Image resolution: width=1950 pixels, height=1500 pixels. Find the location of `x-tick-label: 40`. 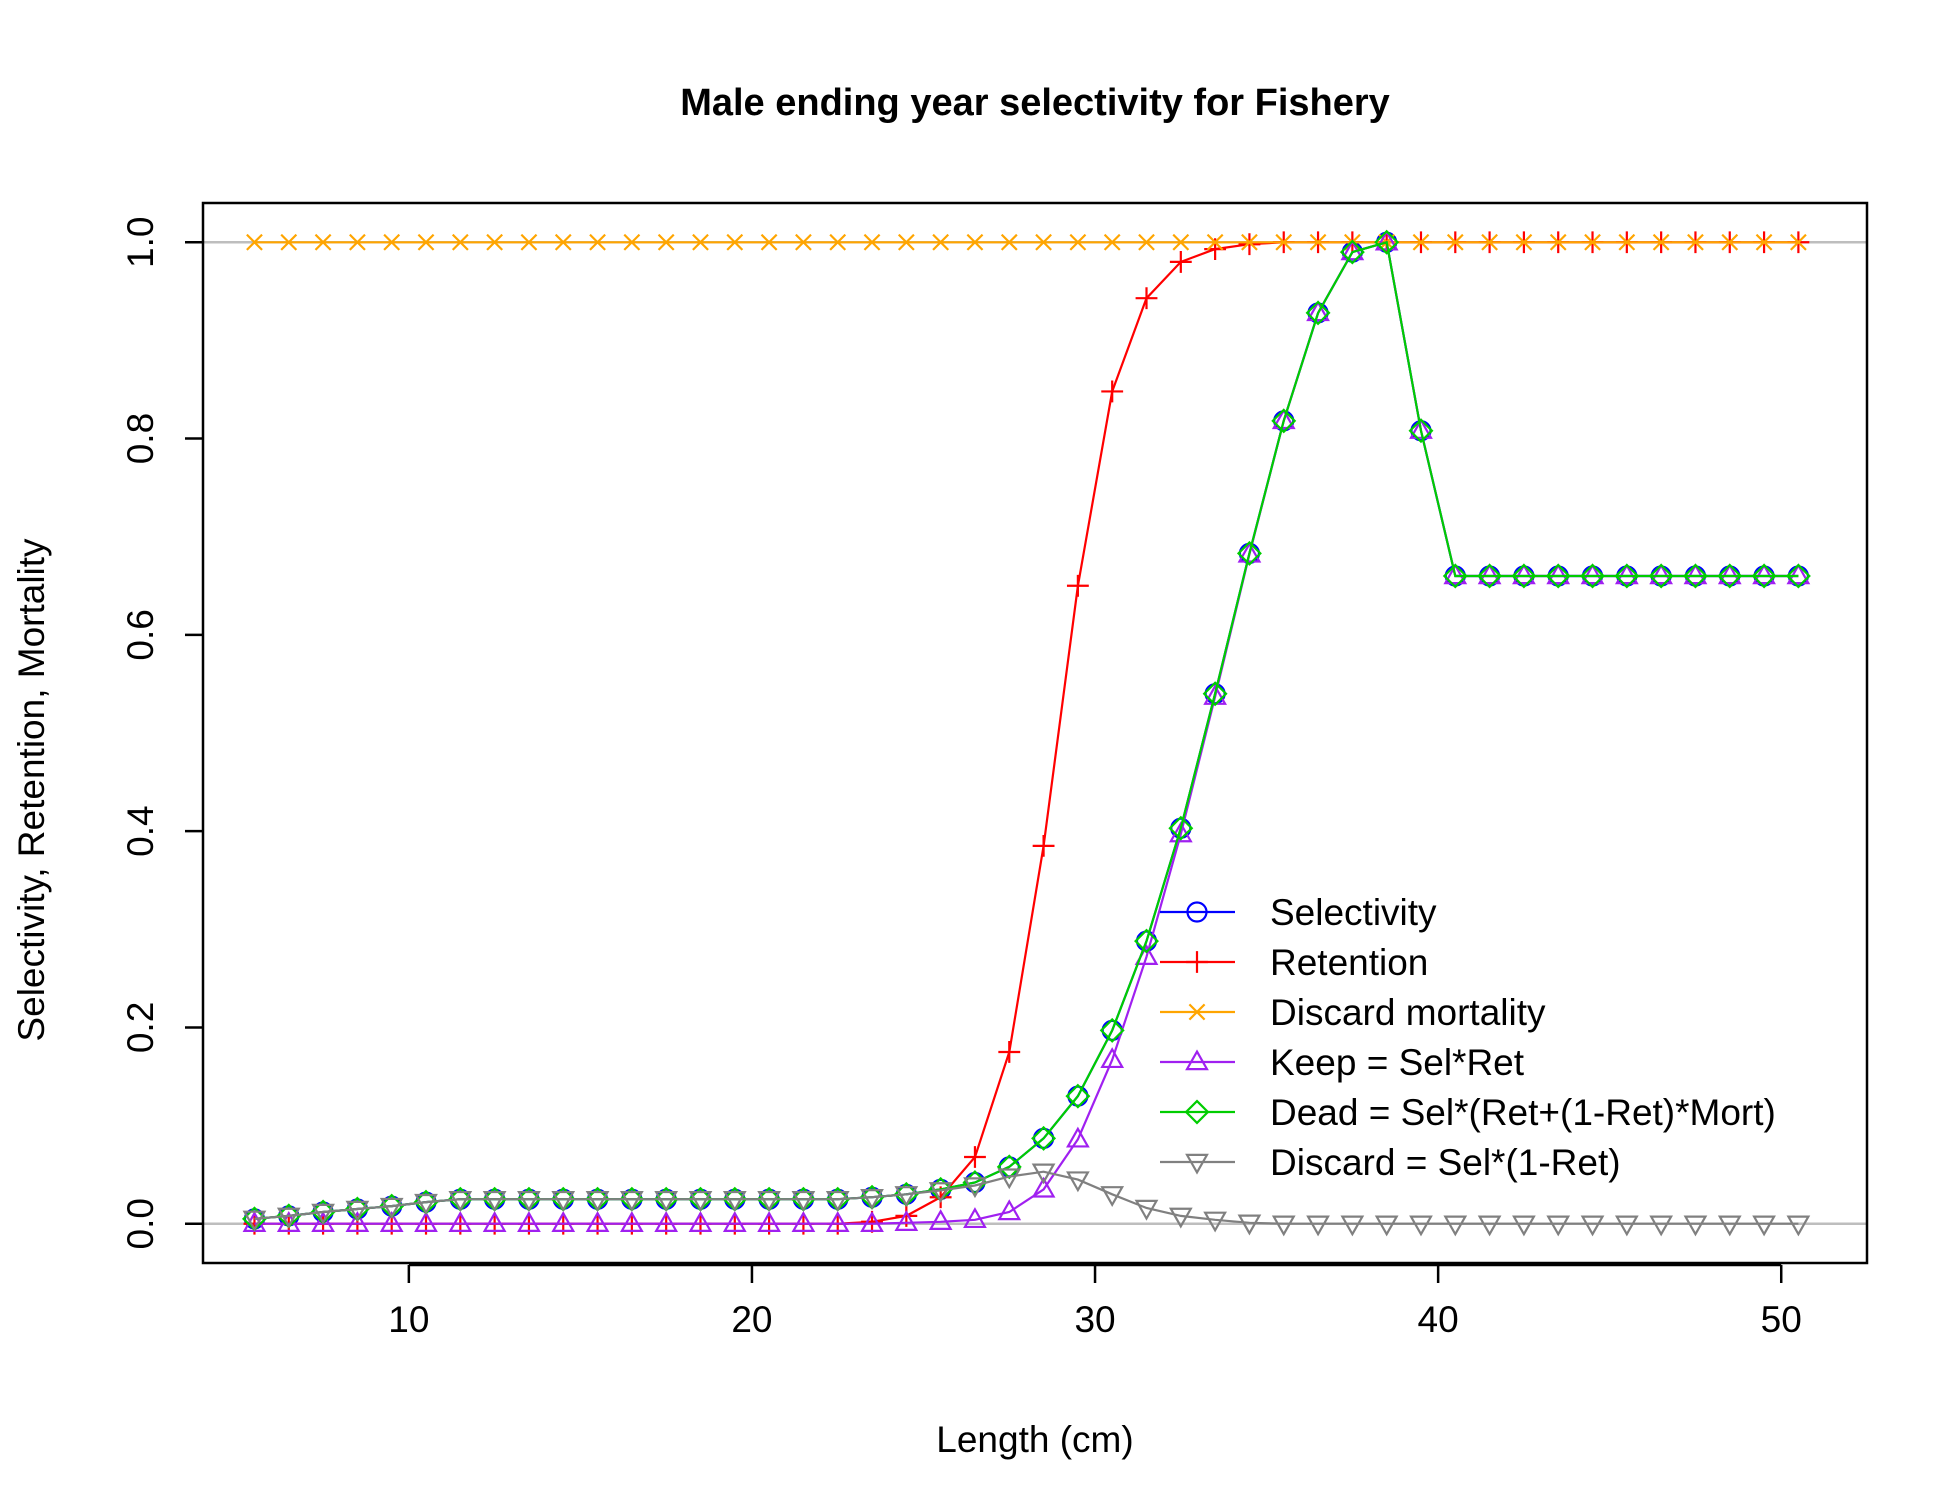

x-tick-label: 40 is located at coordinates (1438, 1319).